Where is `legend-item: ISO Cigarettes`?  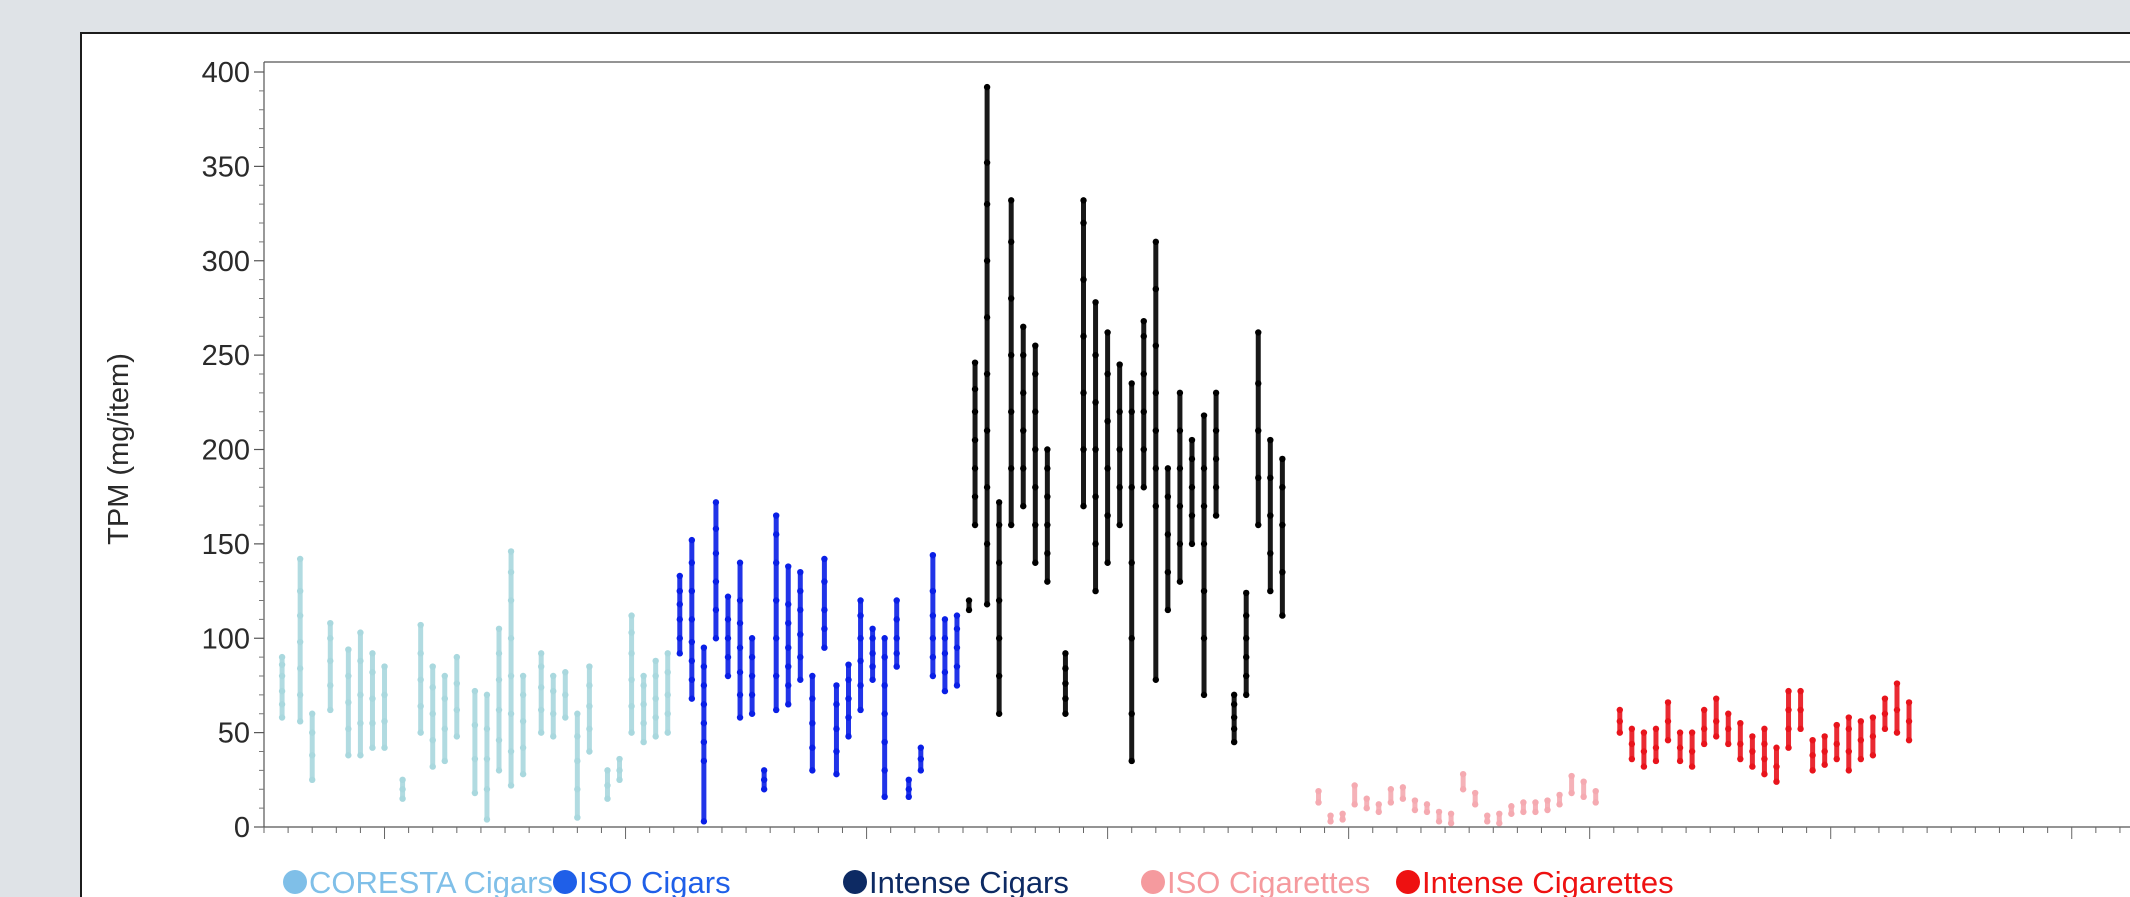
legend-item: ISO Cigarettes is located at coordinates (1255, 881).